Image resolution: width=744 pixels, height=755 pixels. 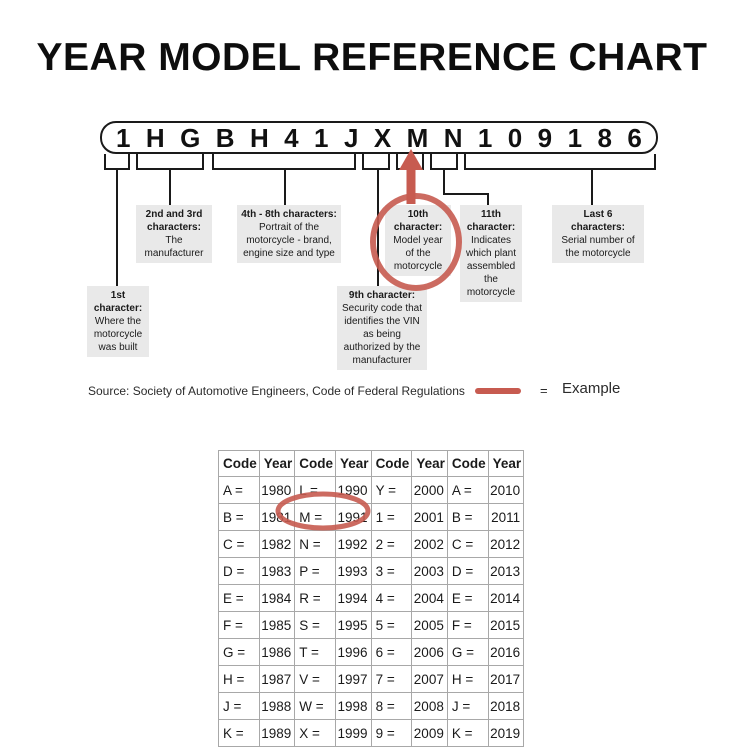 I want to click on table-cell-year: 1995, so click(x=353, y=625).